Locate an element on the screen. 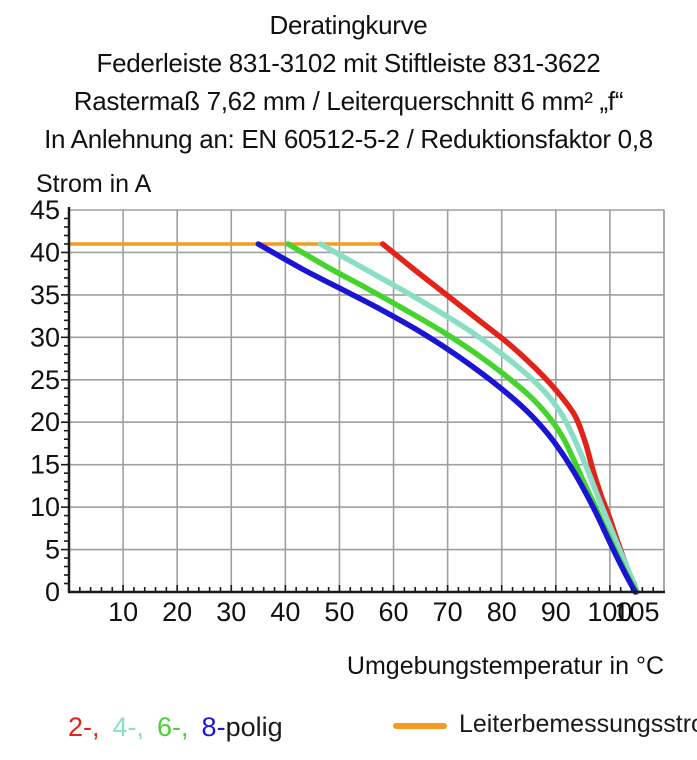 This screenshot has width=697, height=760. reference-line-swatch is located at coordinates (420, 725).